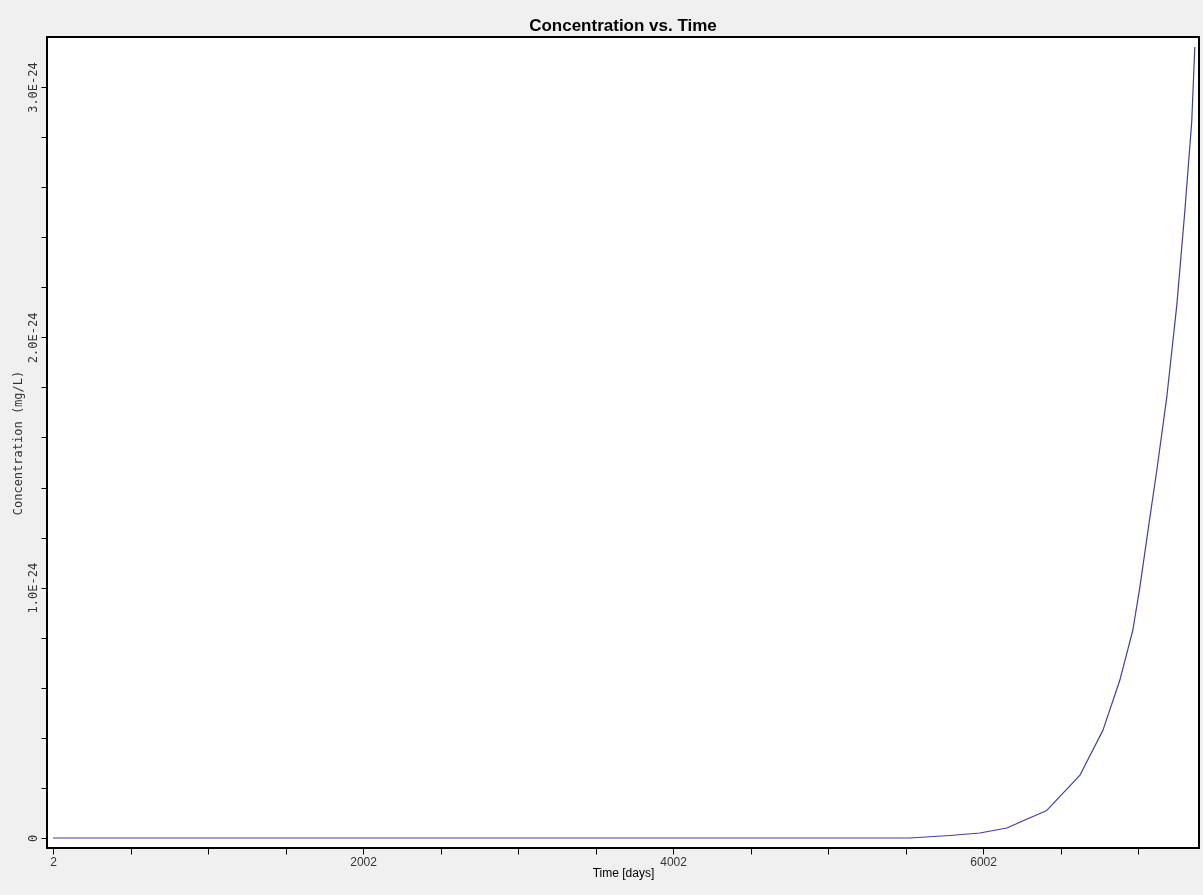 This screenshot has width=1203, height=895. I want to click on y-axis-title: Concentration (mg/L), so click(17, 443).